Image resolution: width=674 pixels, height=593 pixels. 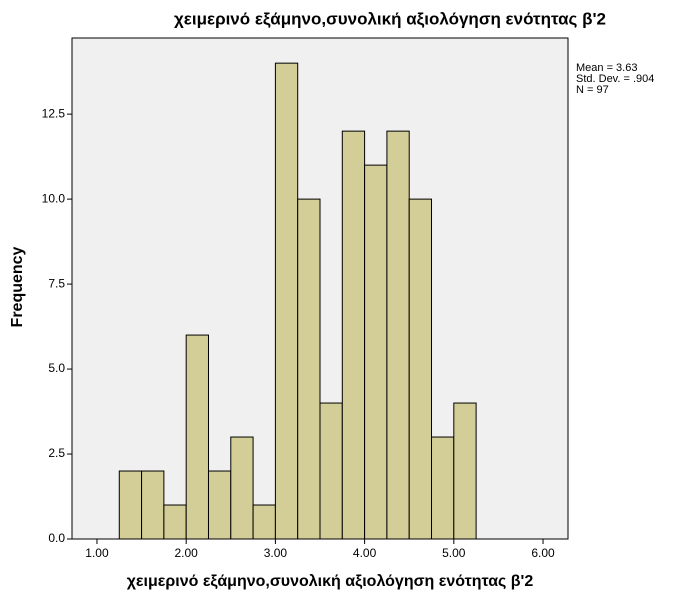 I want to click on y-tick-label: 7.5, so click(x=56, y=283).